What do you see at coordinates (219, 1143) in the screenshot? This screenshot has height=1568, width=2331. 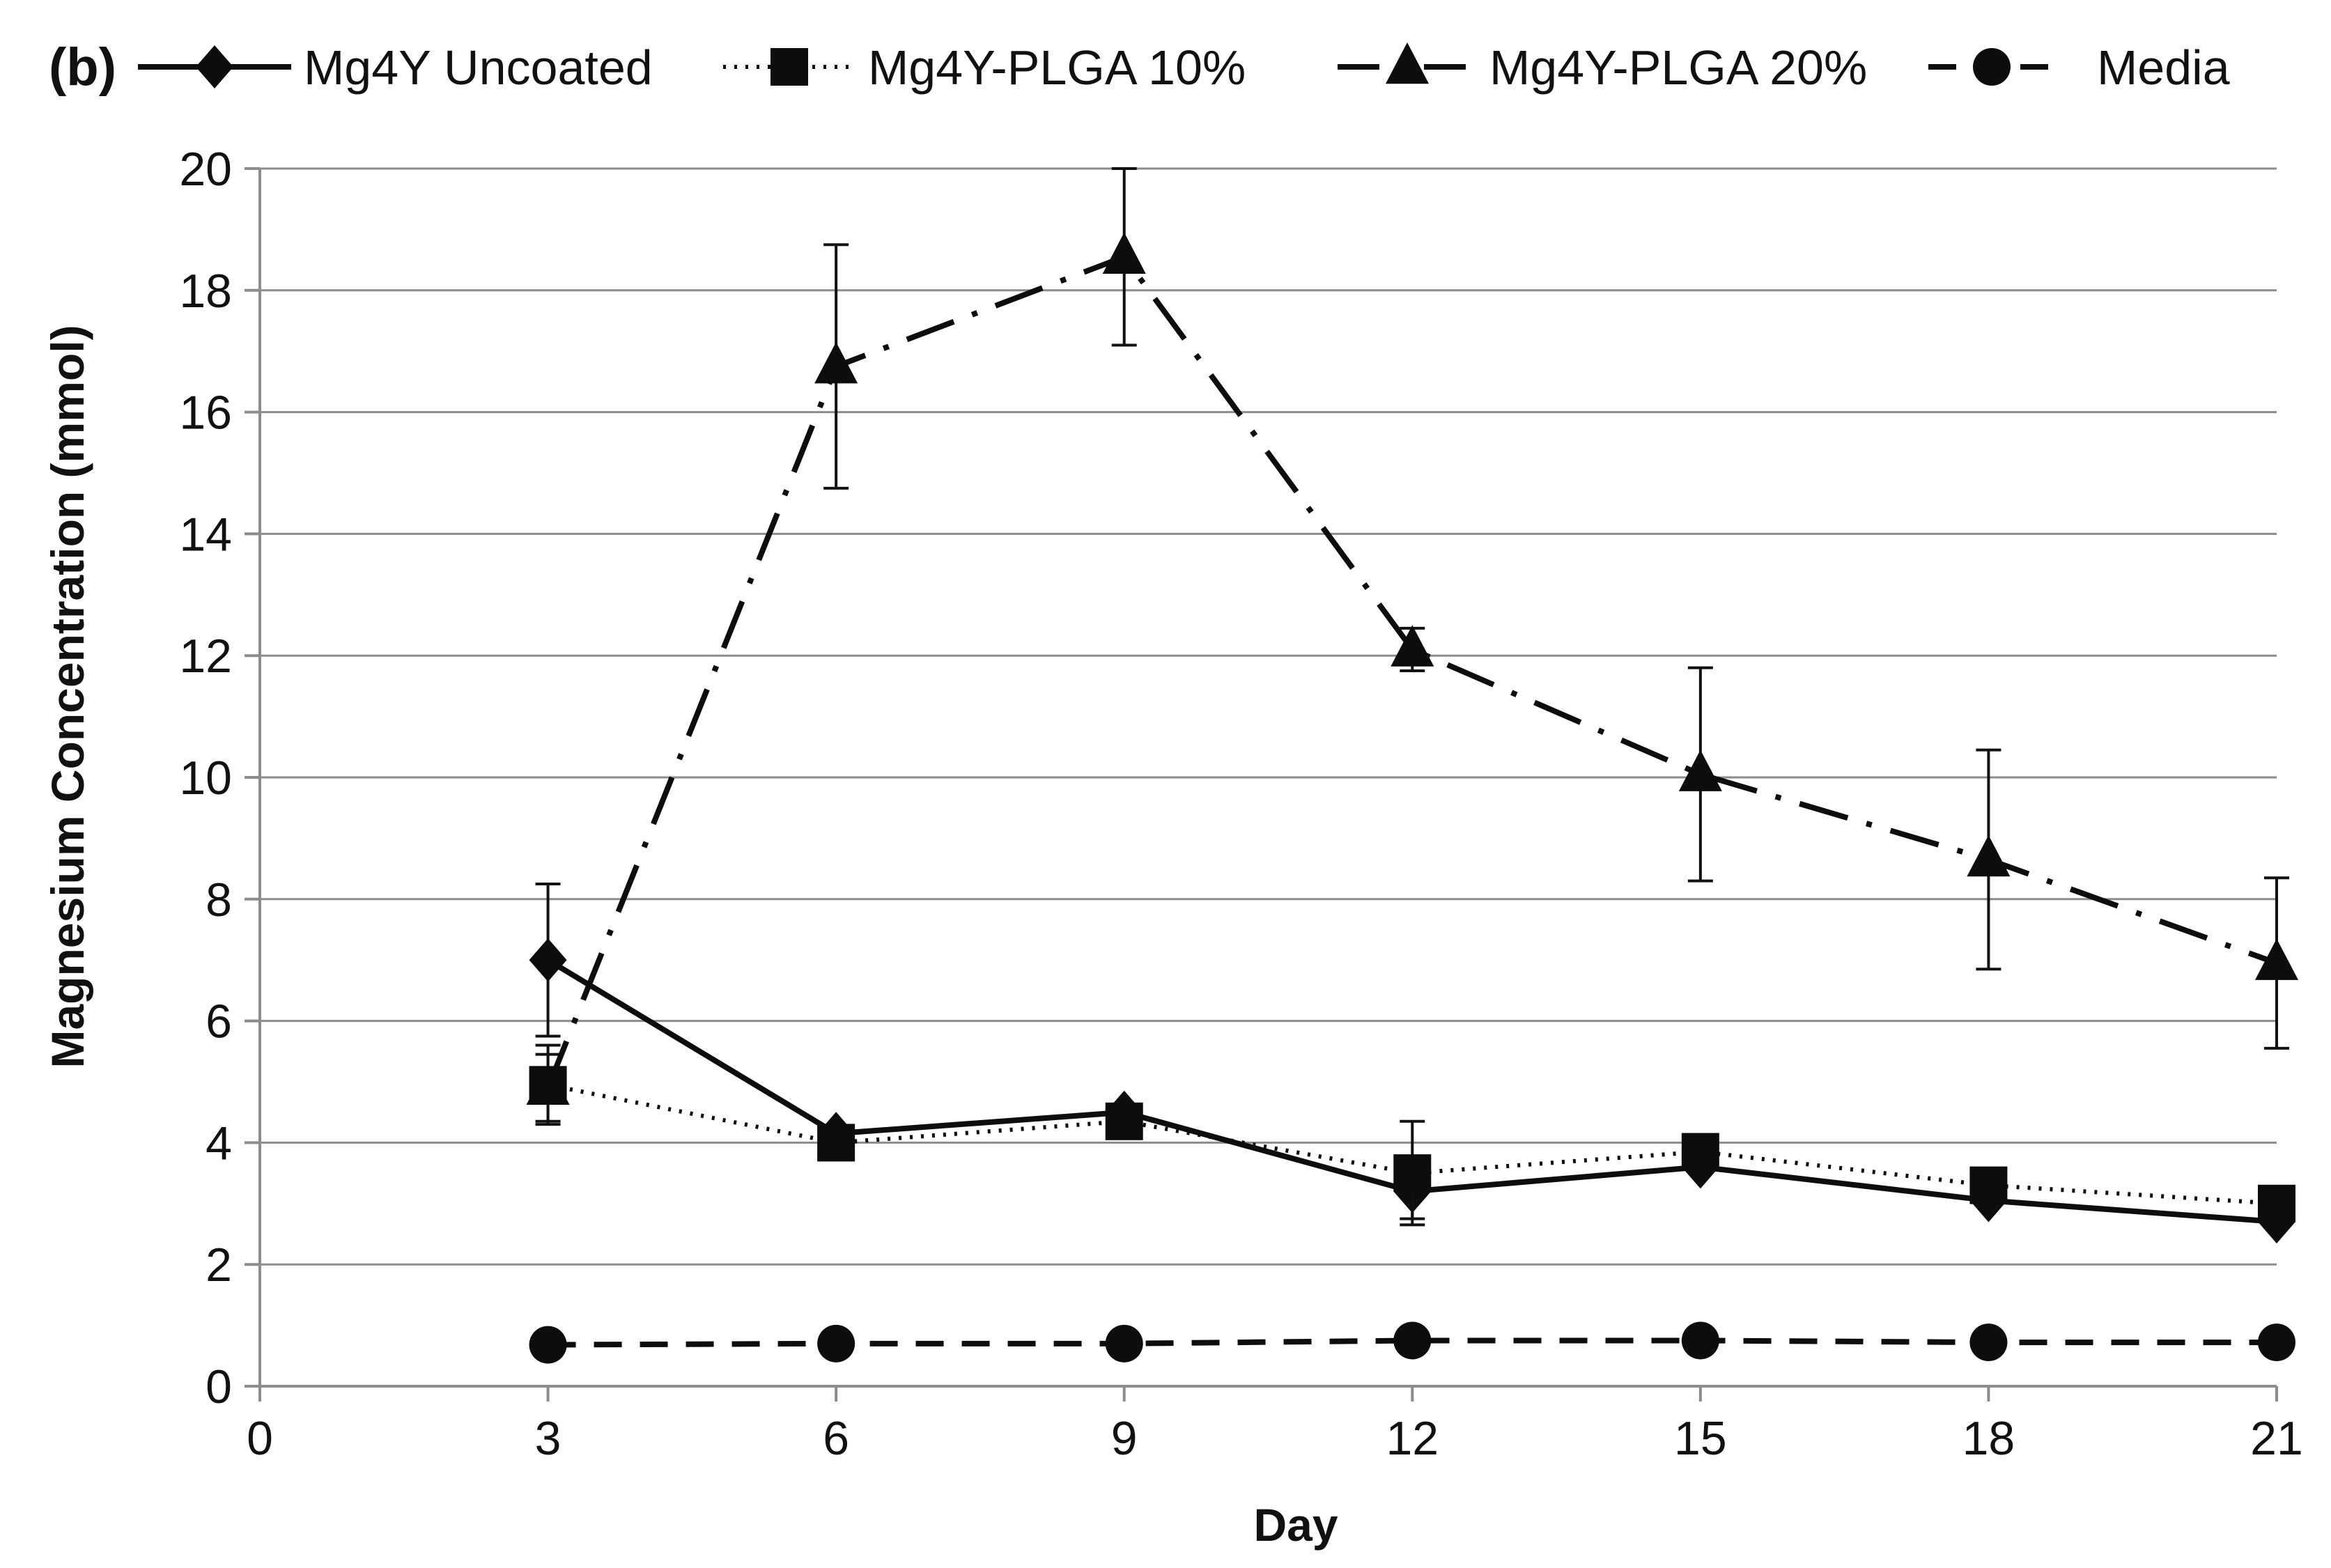 I see `y-tick-label: 4` at bounding box center [219, 1143].